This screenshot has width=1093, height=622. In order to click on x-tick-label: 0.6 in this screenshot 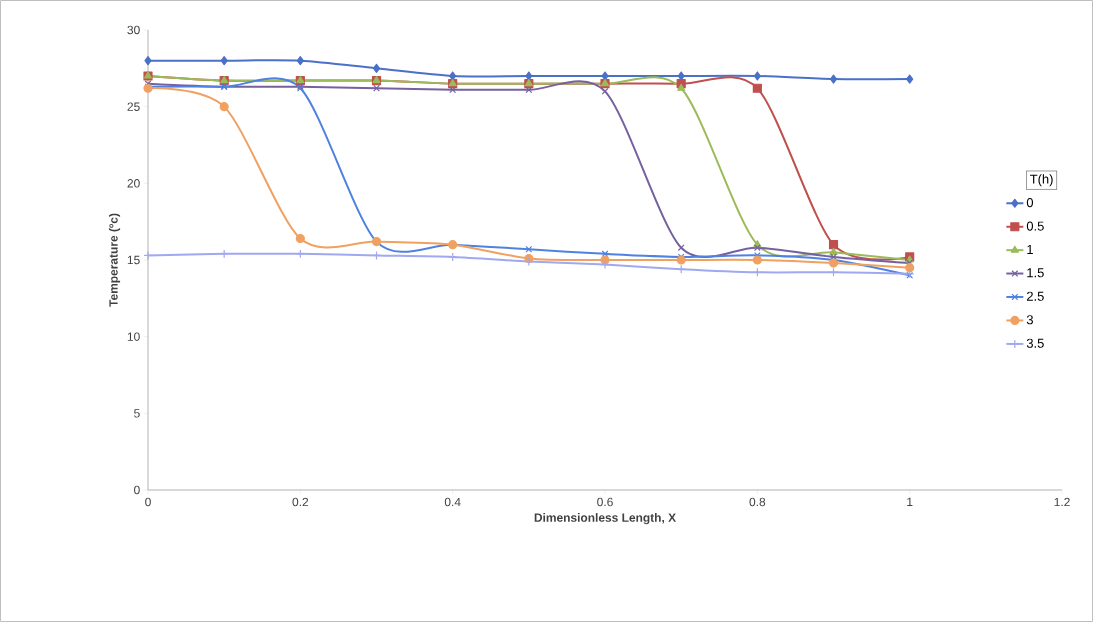, I will do `click(605, 502)`.